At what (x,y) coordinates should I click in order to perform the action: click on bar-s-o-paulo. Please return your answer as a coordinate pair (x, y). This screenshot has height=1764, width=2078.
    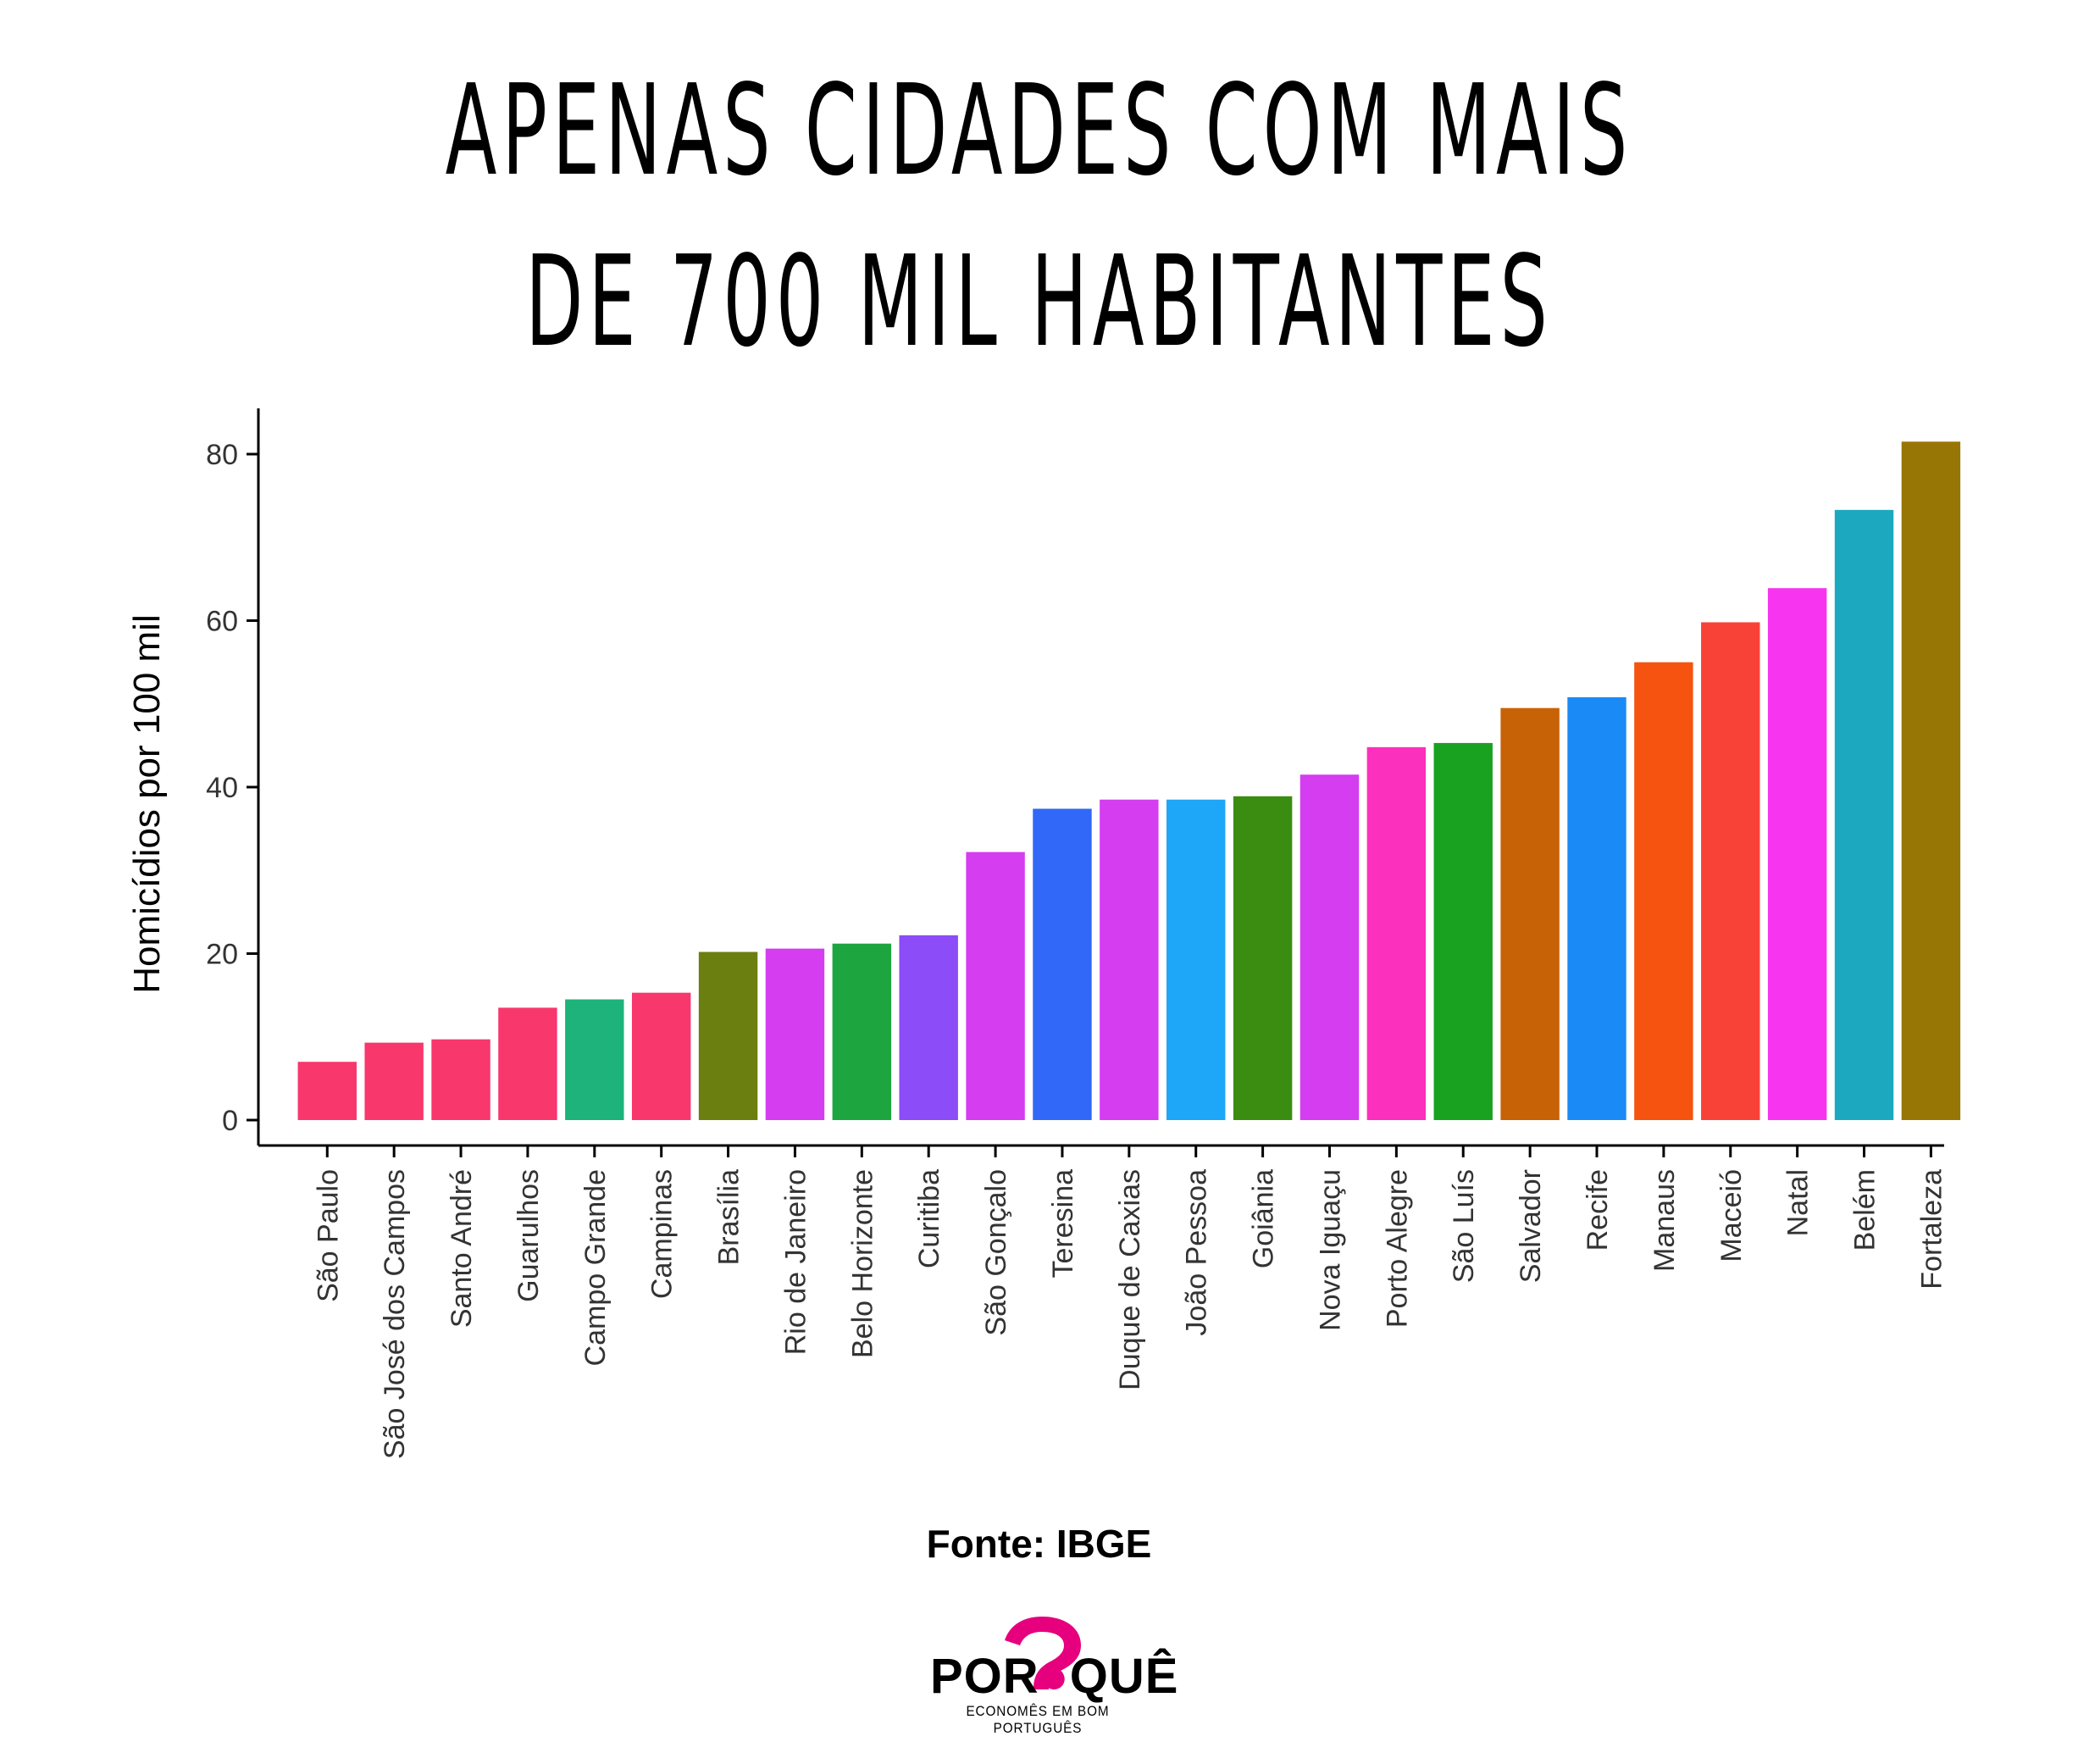
    Looking at the image, I should click on (327, 1091).